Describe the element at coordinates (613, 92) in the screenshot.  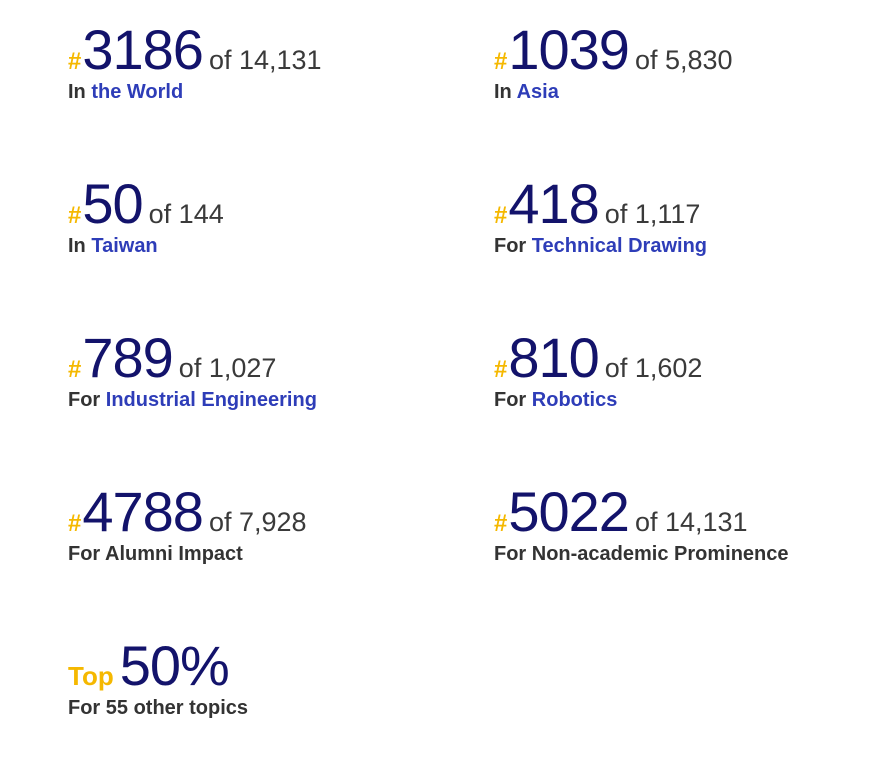
I see `rank-label: In Asia` at that location.